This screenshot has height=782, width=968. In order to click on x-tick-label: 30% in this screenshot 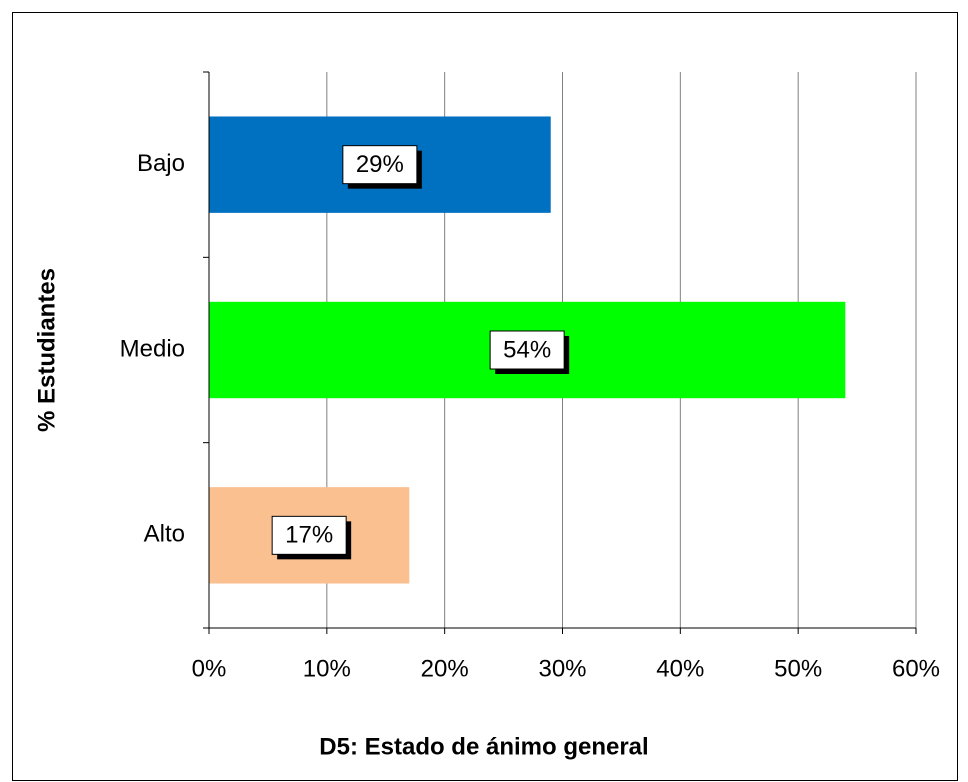, I will do `click(562, 668)`.